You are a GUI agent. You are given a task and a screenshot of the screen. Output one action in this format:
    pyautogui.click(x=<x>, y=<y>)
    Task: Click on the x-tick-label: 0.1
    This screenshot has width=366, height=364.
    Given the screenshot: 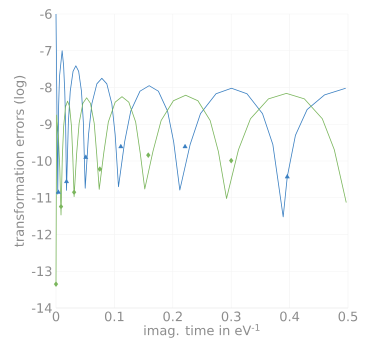 What is the action you would take?
    pyautogui.click(x=114, y=317)
    